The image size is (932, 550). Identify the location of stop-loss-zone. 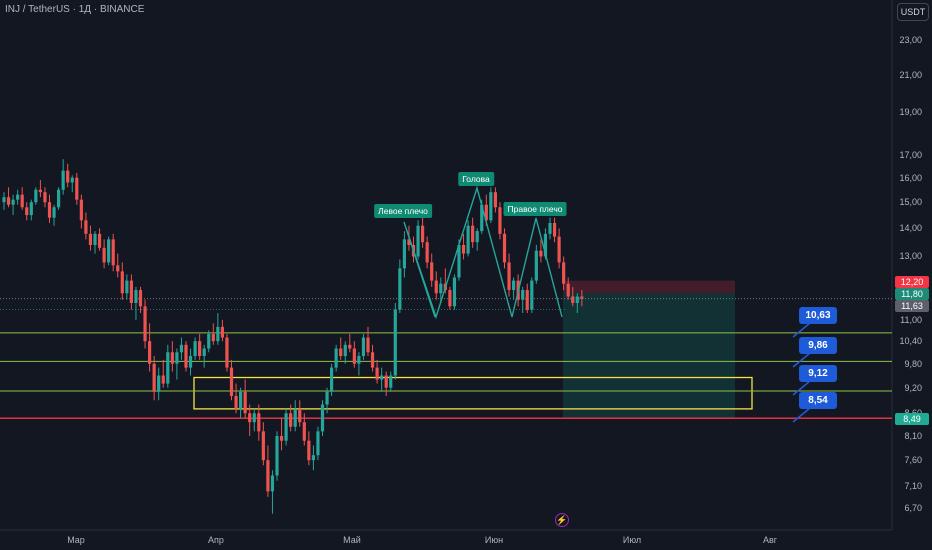
(649, 287).